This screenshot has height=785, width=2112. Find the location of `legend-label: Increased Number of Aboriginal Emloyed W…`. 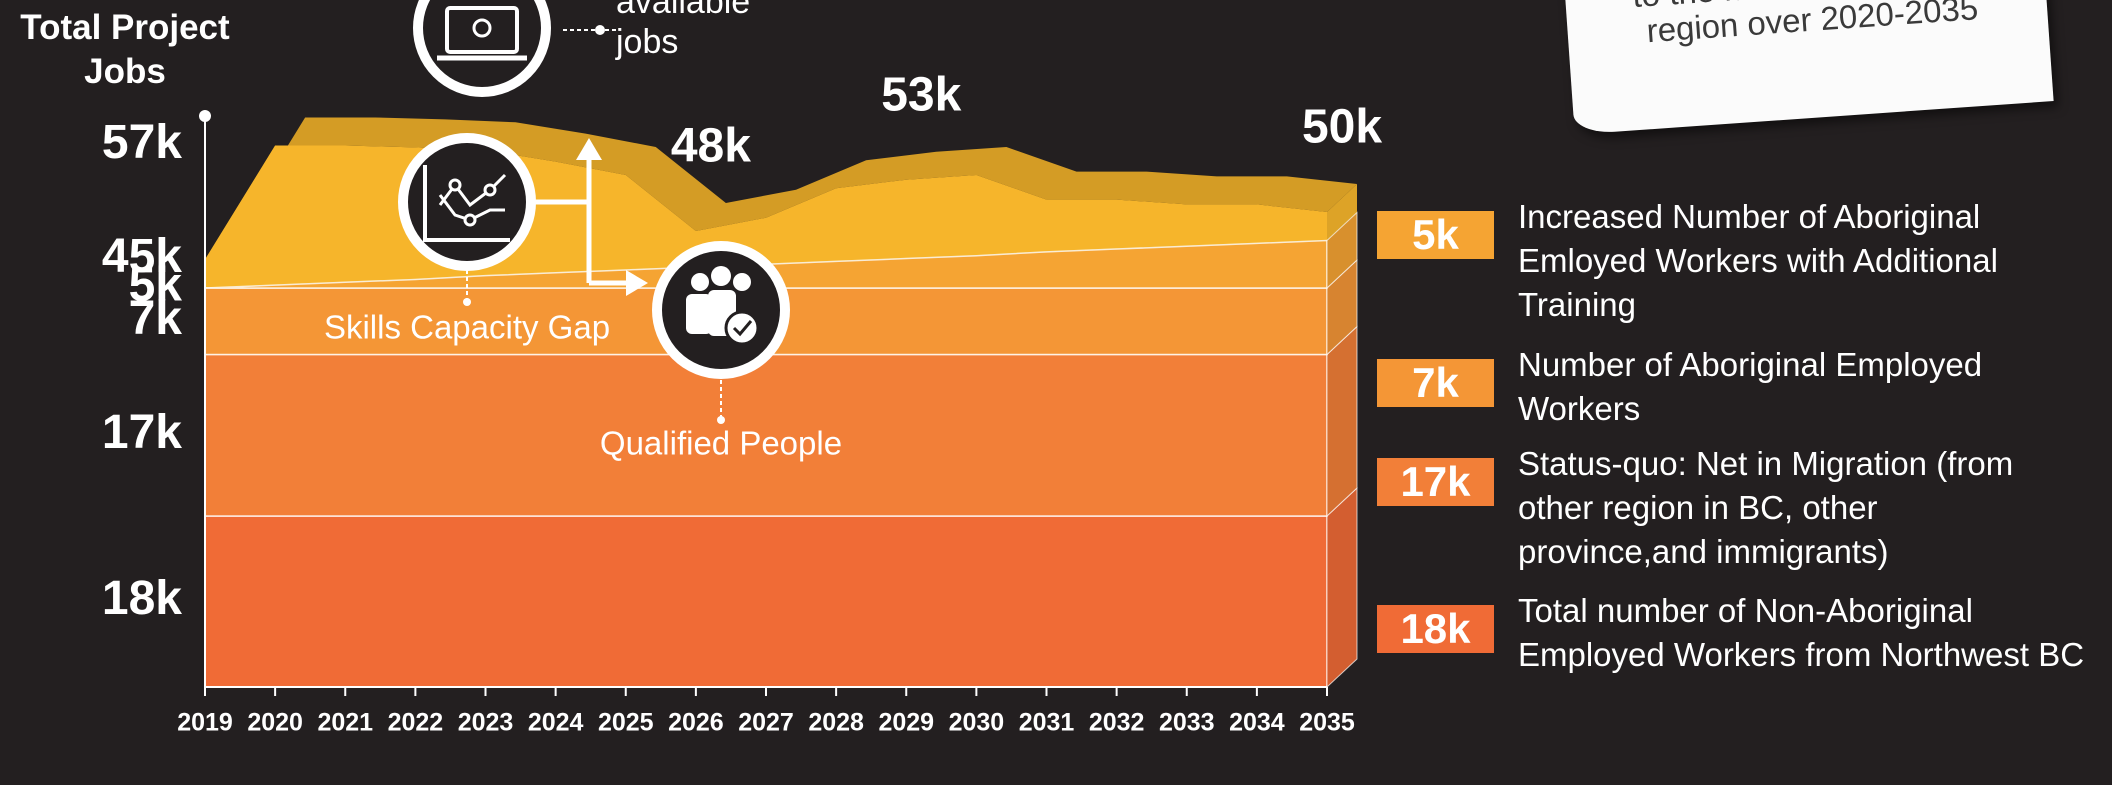

legend-label: Increased Number of Aboriginal Emloyed W… is located at coordinates (1758, 260).